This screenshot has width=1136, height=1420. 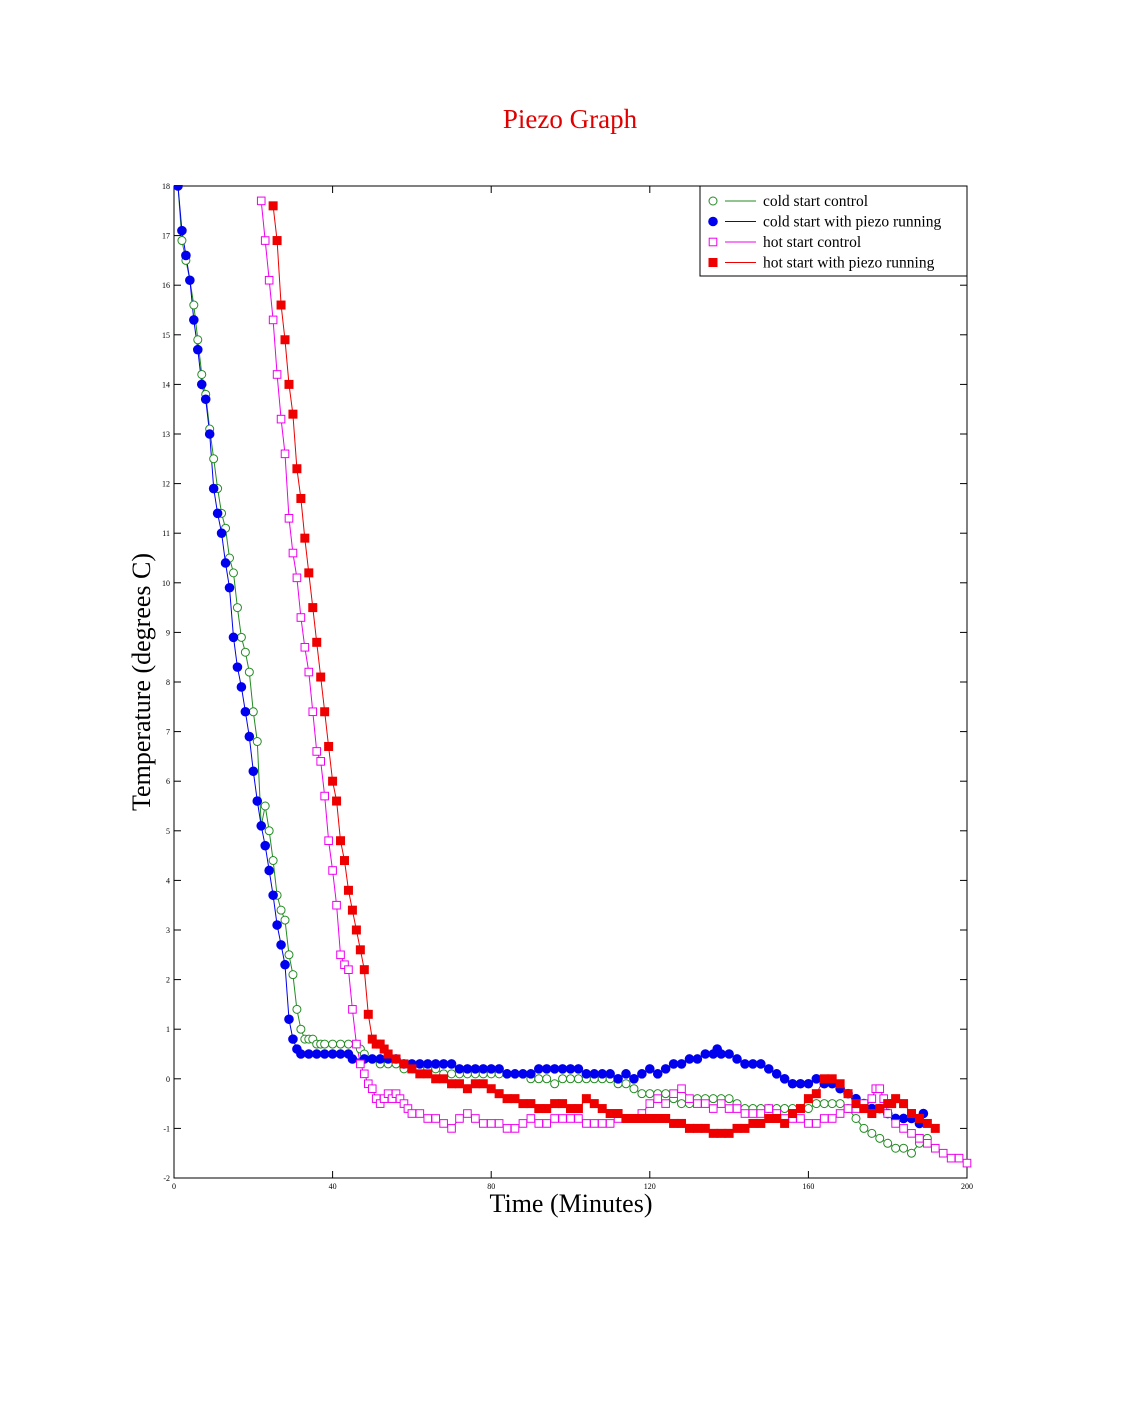 What do you see at coordinates (849, 263) in the screenshot?
I see `legend-label: hot start with piezo running` at bounding box center [849, 263].